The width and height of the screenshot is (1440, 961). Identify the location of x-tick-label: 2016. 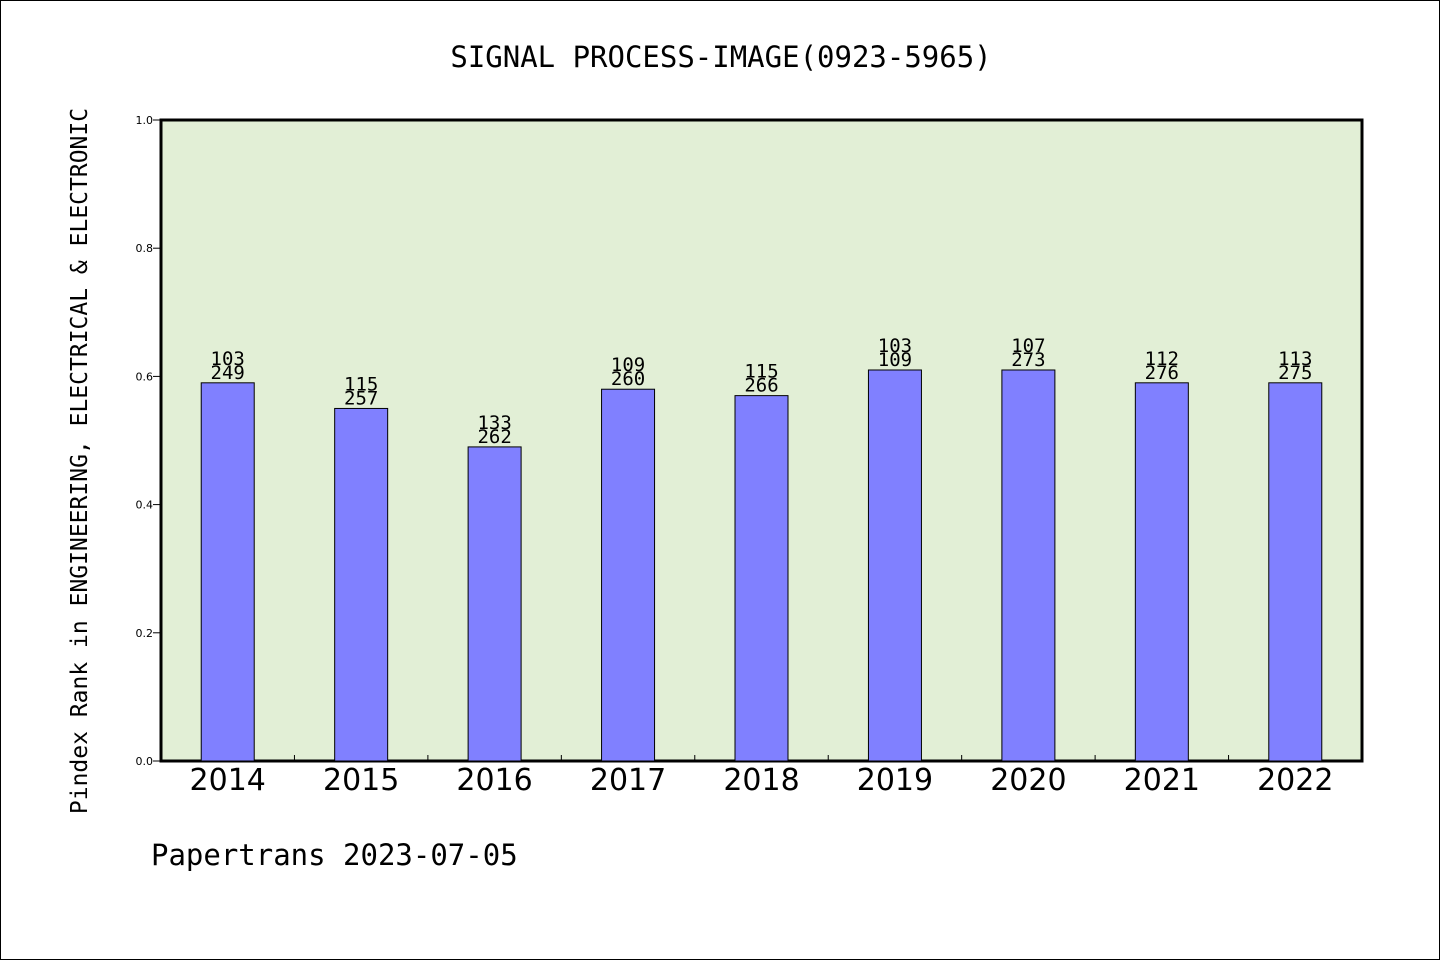
(494, 780).